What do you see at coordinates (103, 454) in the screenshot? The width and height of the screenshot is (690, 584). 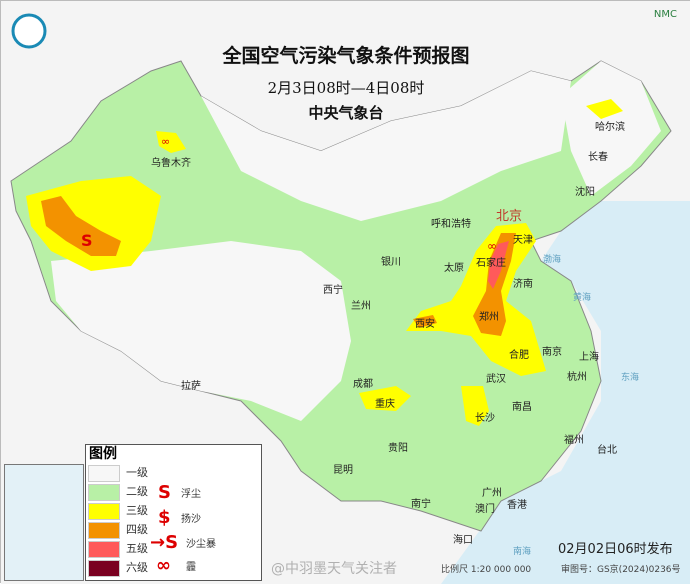 I see `legend-title: 图例` at bounding box center [103, 454].